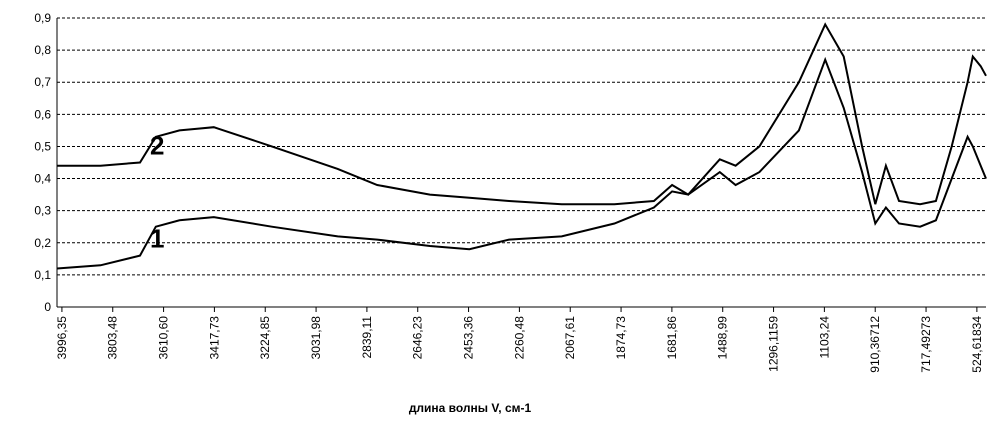 Image resolution: width=987 pixels, height=423 pixels. Describe the element at coordinates (316, 338) in the screenshot. I see `x-tick-label: 3031,98` at that location.